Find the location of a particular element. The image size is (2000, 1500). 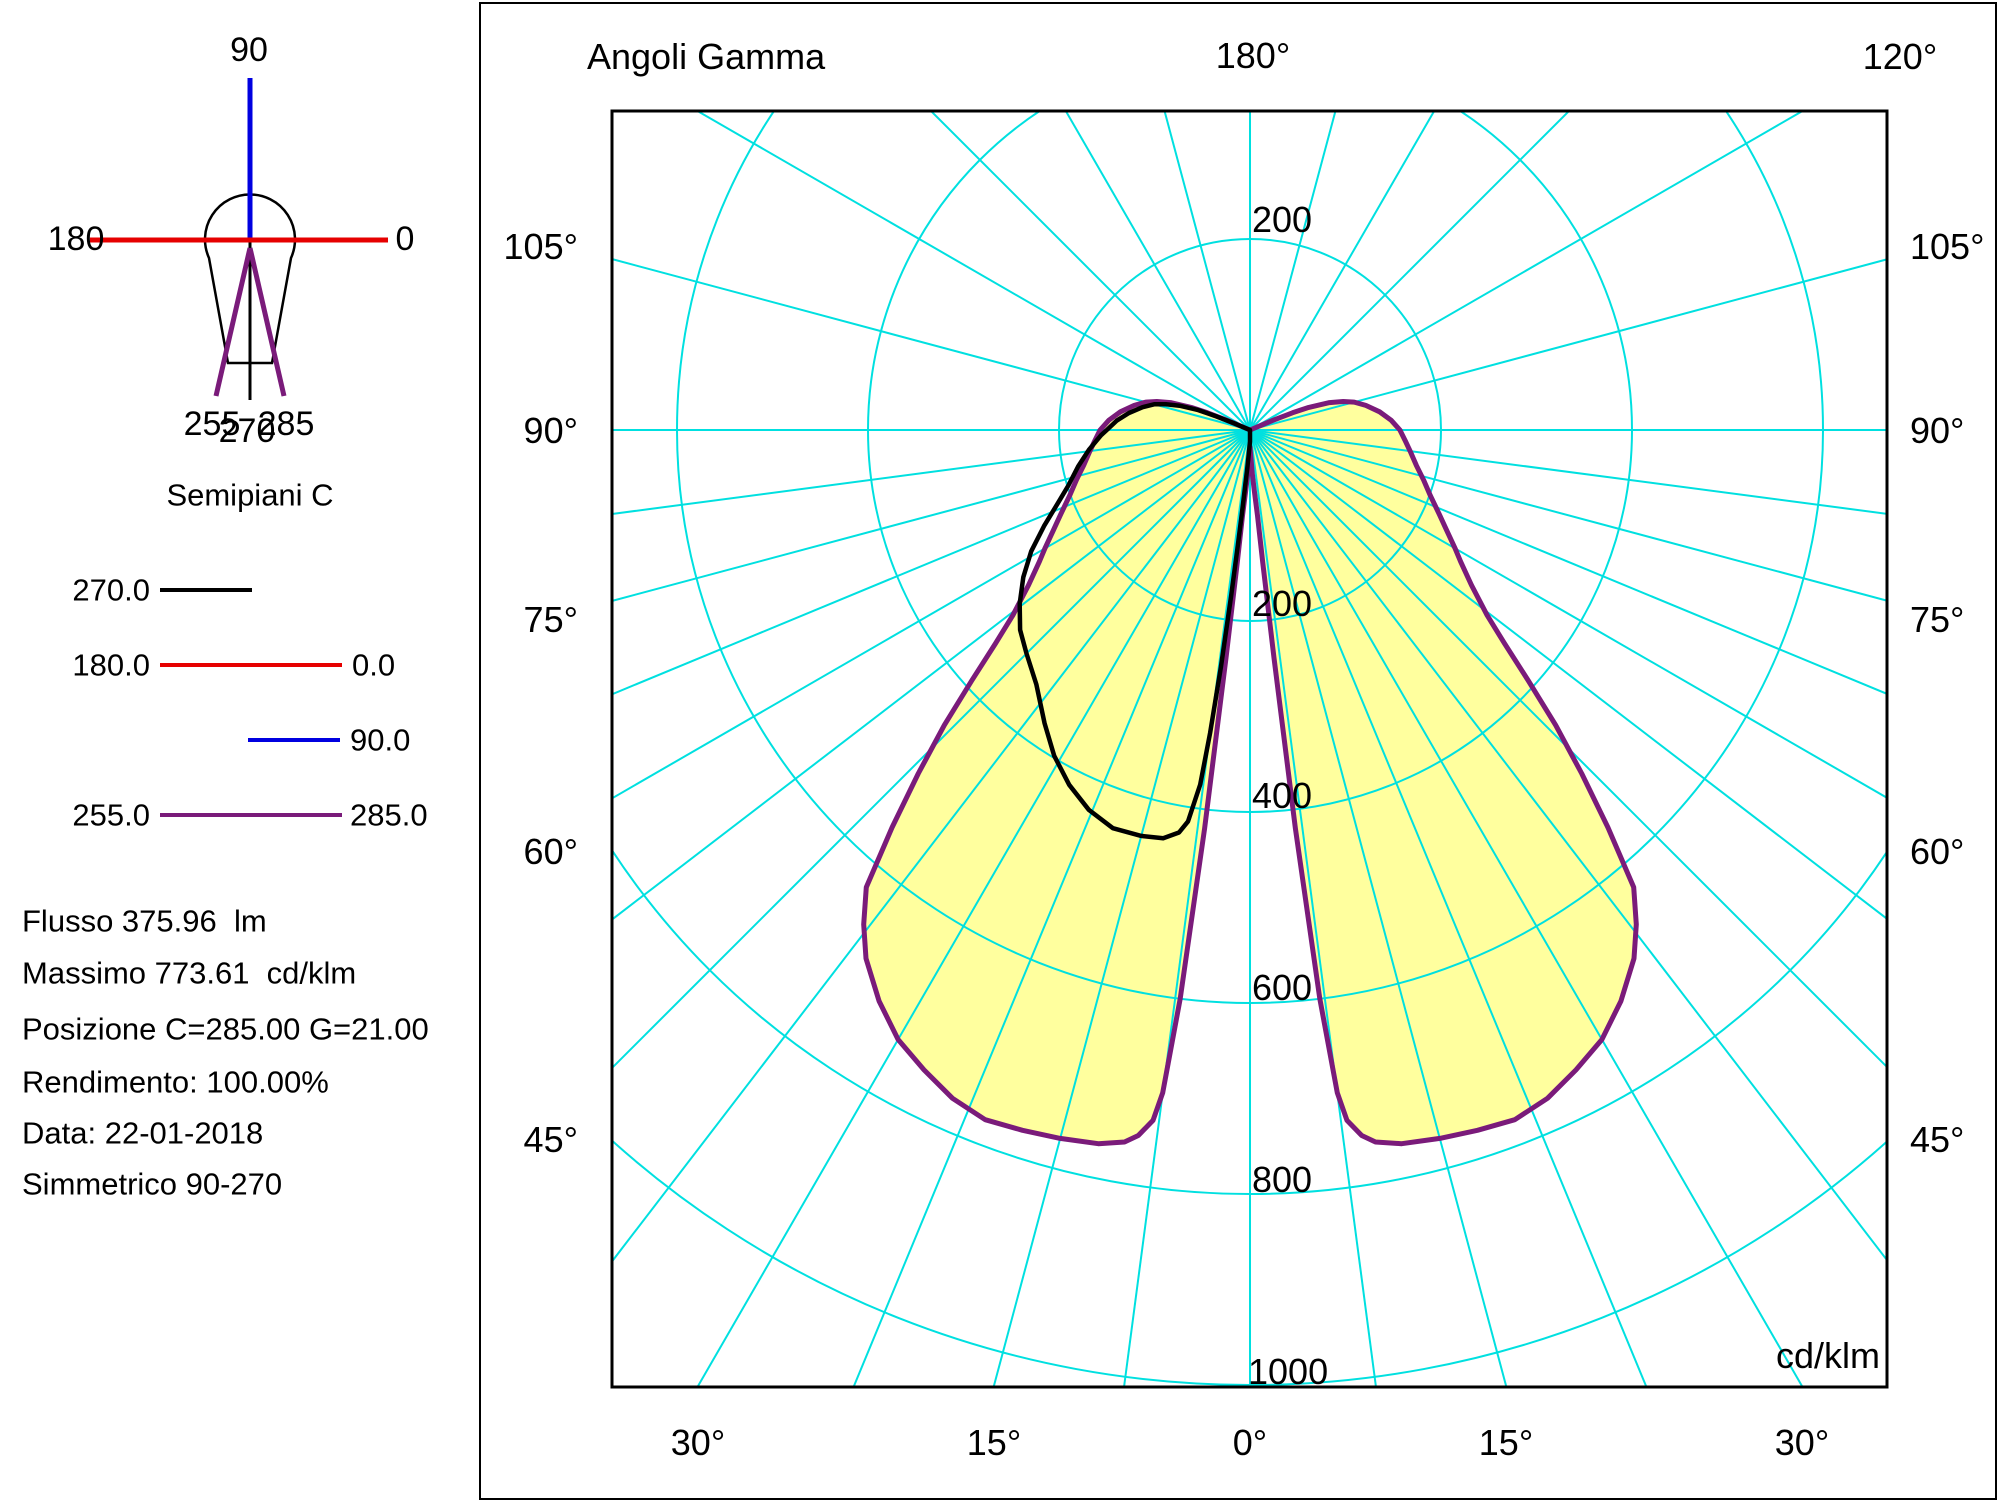

gamma-label-45-right: 45° is located at coordinates (1937, 1139).